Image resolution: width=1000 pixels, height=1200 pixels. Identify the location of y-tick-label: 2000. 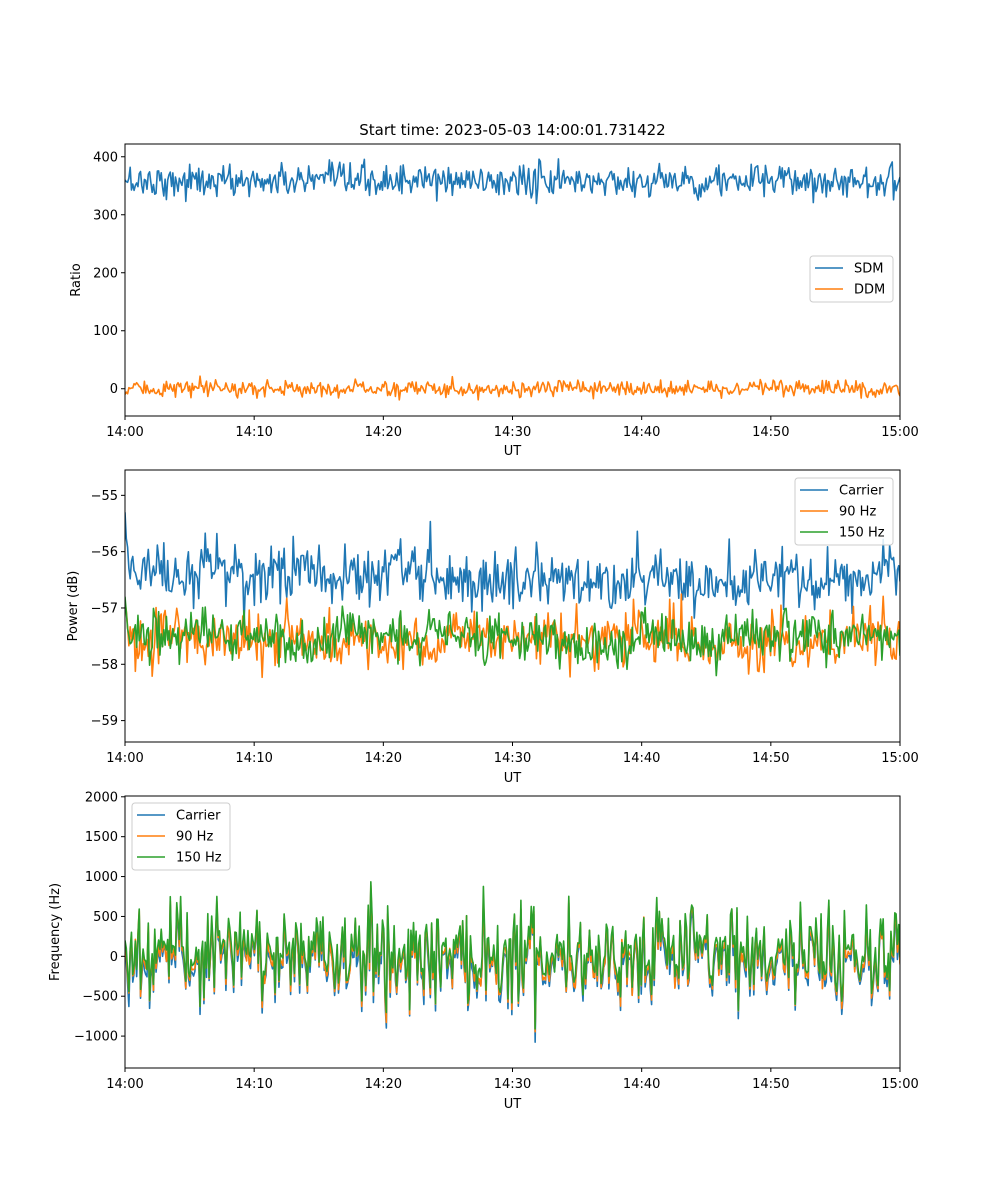
(101, 797).